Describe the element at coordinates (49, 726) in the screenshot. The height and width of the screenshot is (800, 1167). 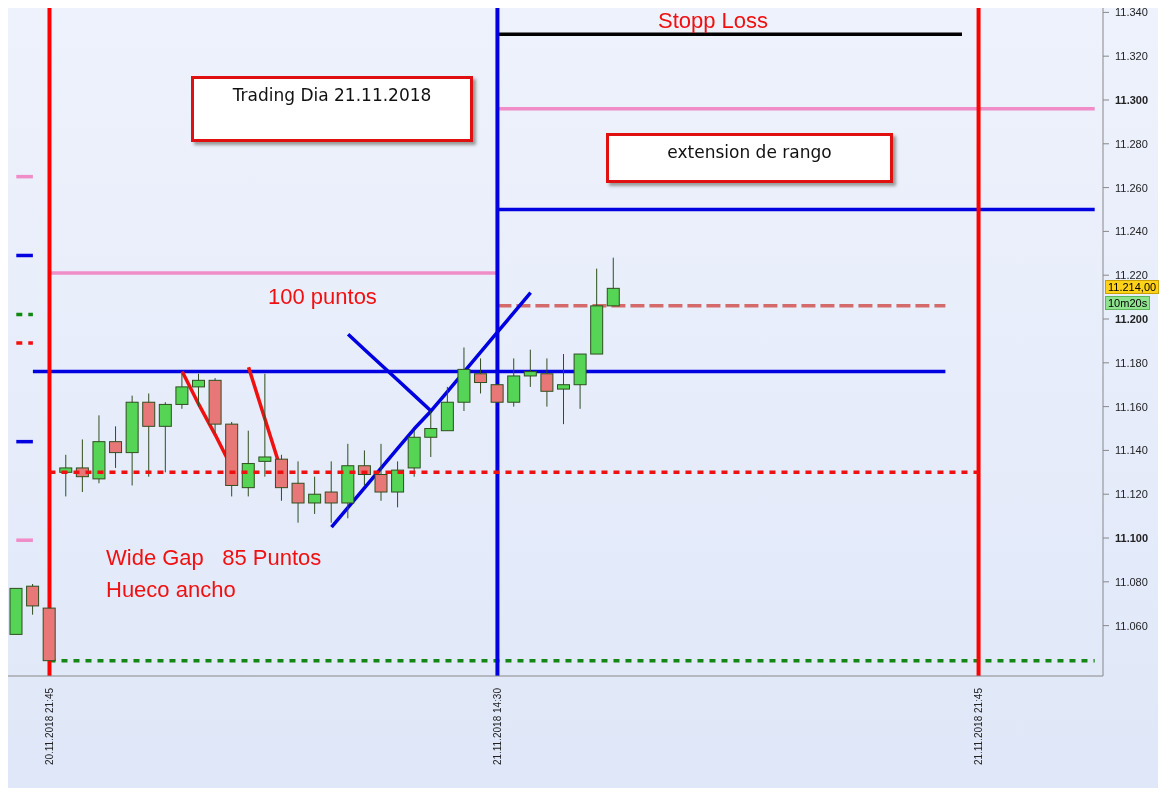
I see `x-tick-label: 20.11.2018 21:45` at that location.